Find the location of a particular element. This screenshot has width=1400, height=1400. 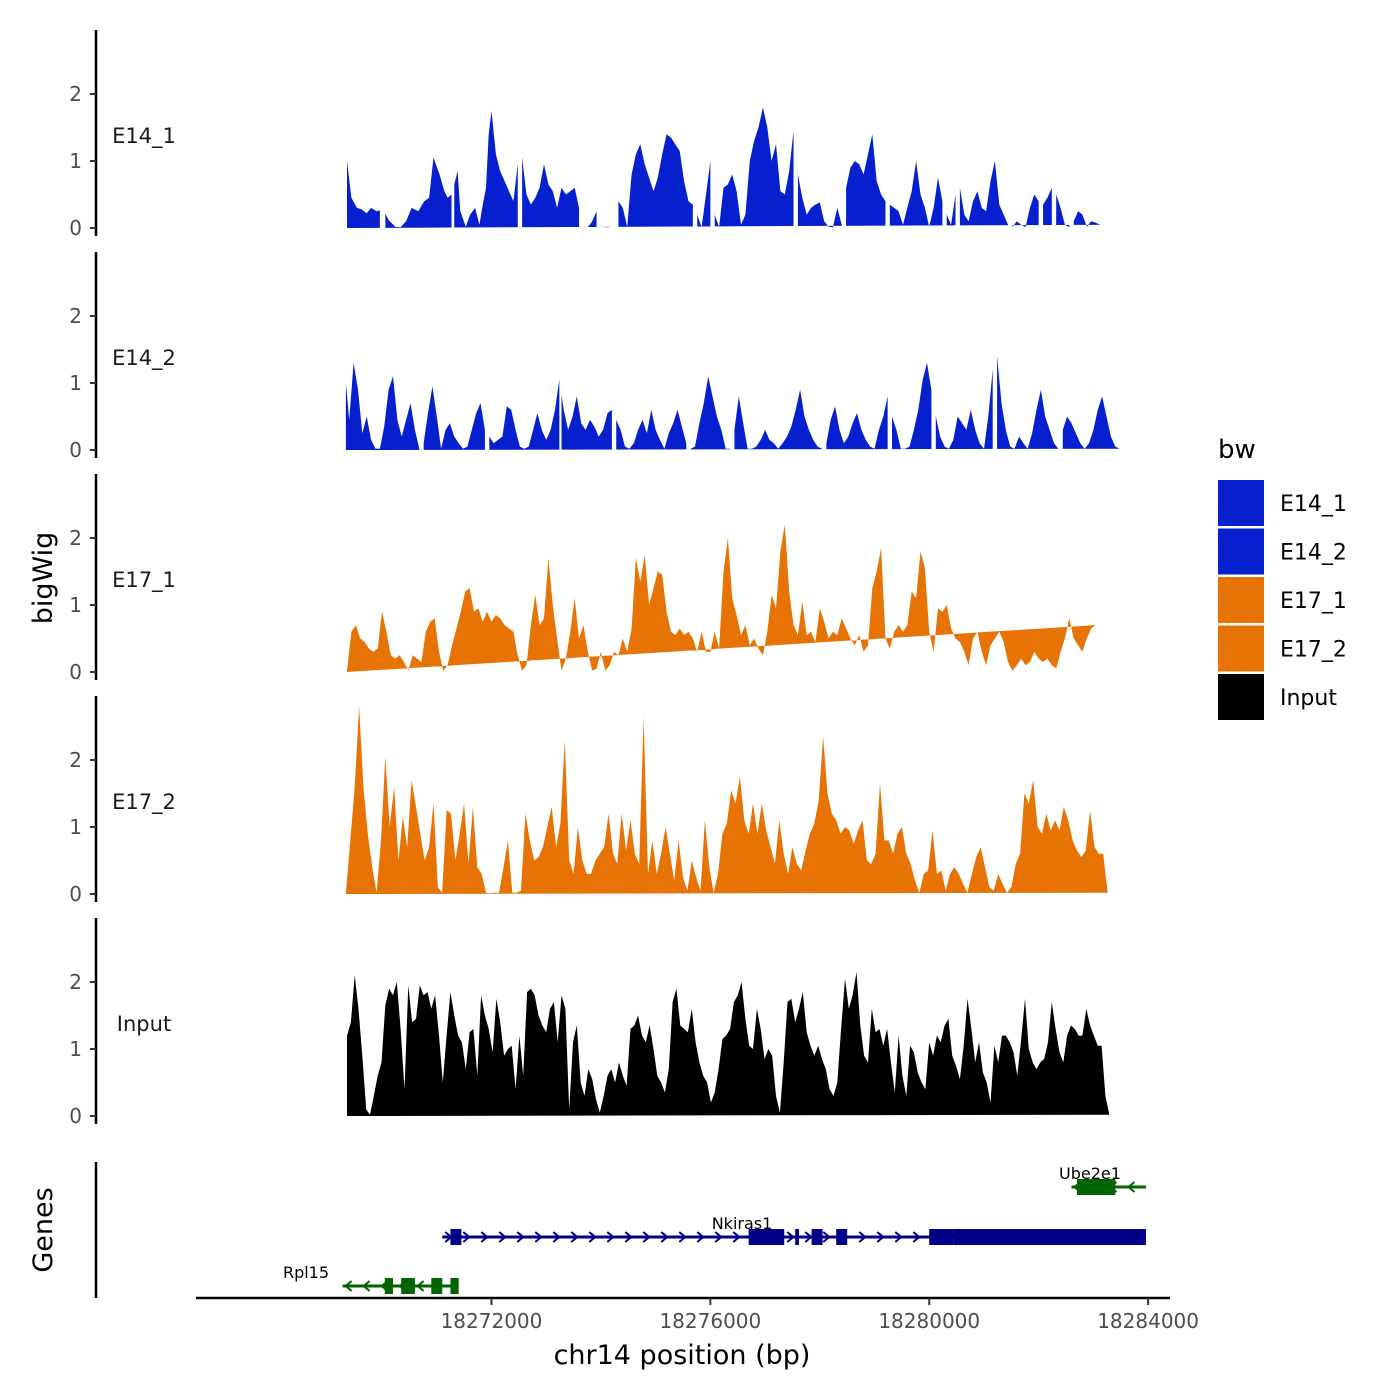

track-E14_2: 0 1 2 E14_2 is located at coordinates (594, 357).